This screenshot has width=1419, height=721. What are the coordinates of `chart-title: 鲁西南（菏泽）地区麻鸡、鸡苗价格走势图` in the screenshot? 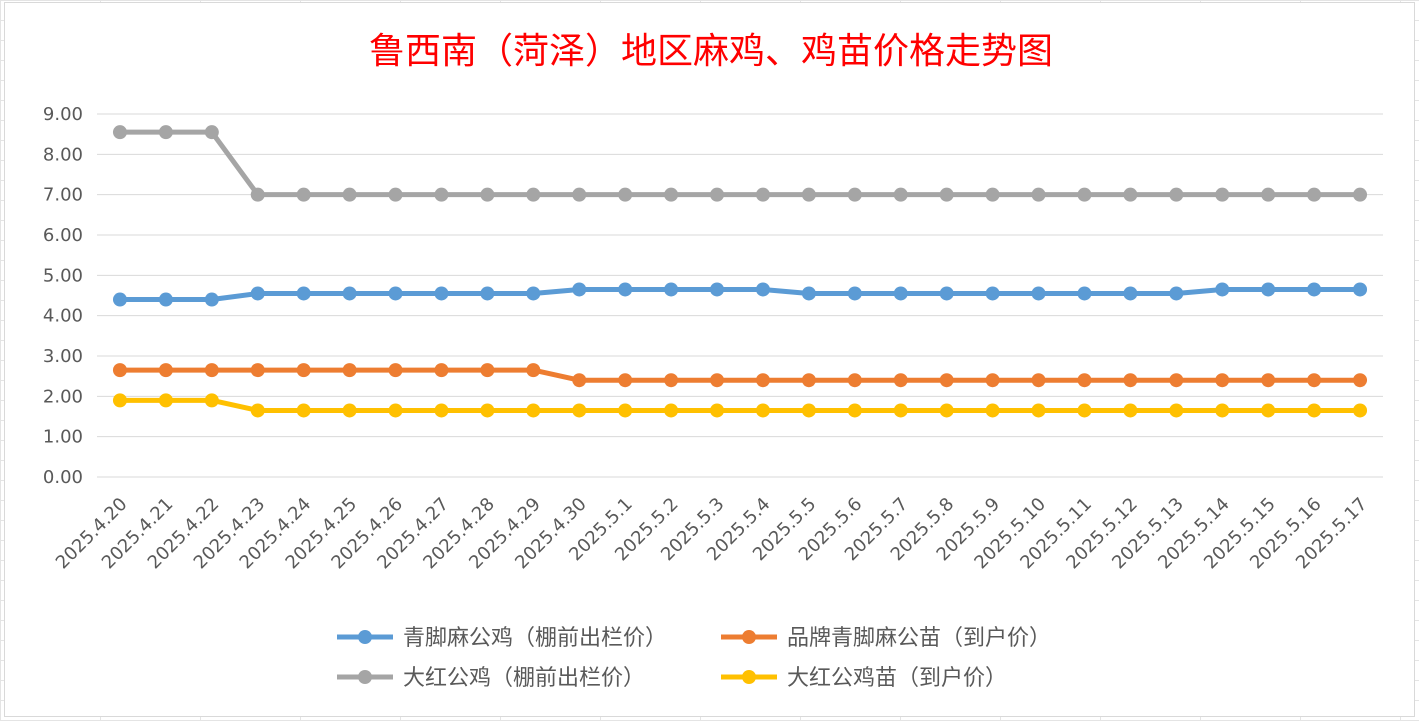 It's located at (711, 51).